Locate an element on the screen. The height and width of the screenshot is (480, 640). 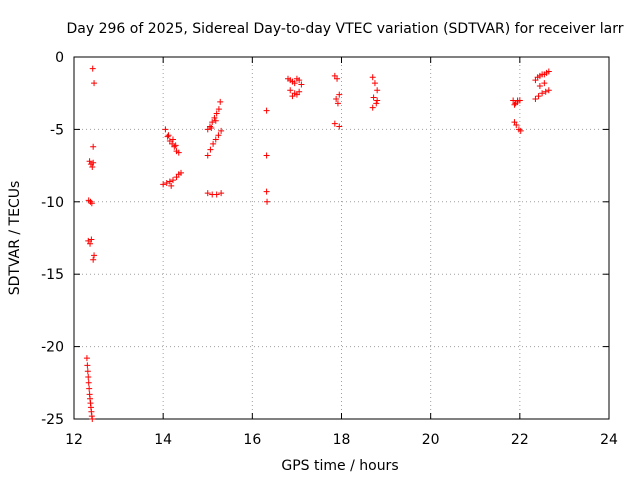
x-tick-label: 18 is located at coordinates (342, 440).